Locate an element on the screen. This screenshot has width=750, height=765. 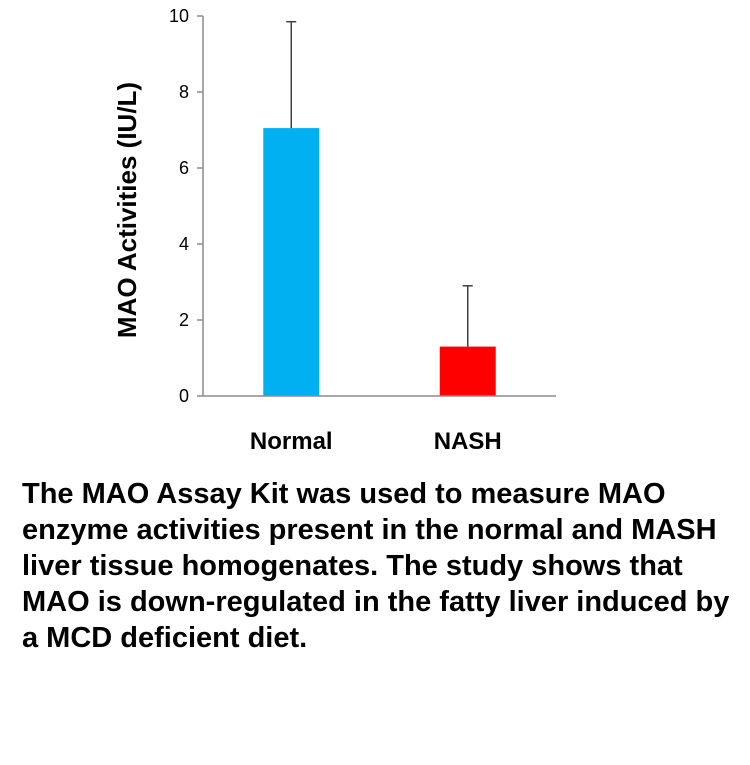
bar-nash is located at coordinates (467, 371).